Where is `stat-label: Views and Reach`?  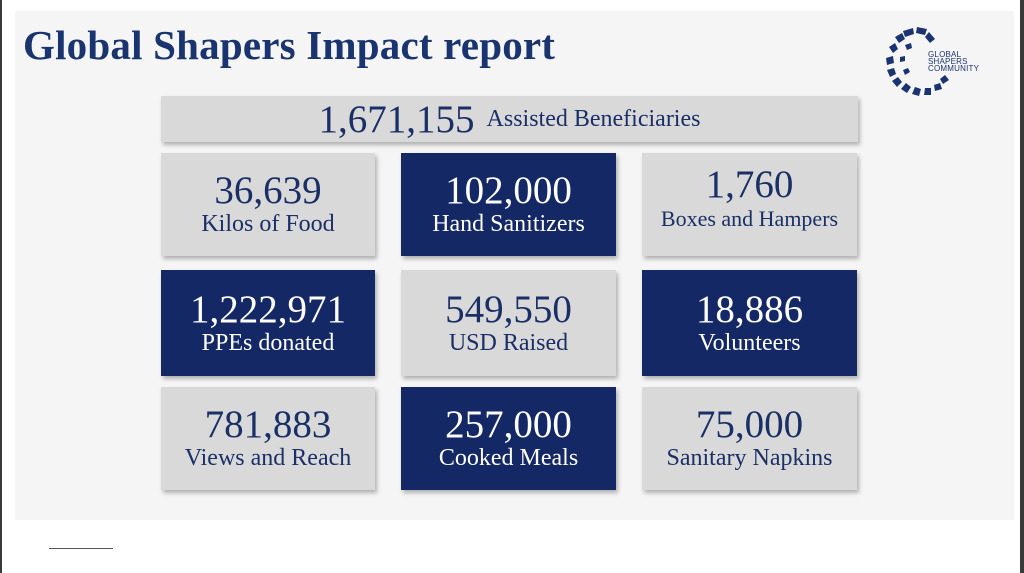
stat-label: Views and Reach is located at coordinates (268, 458).